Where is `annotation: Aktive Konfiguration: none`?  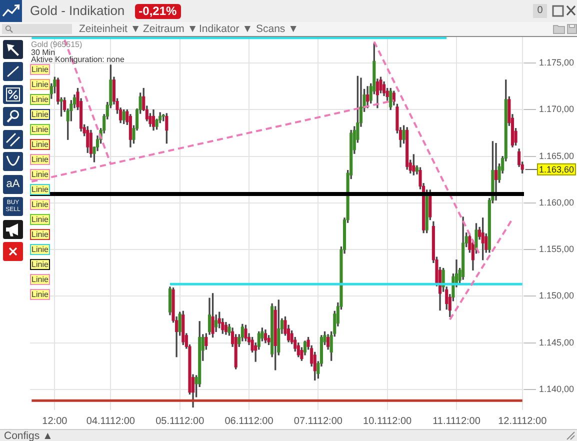 annotation: Aktive Konfiguration: none is located at coordinates (77, 59).